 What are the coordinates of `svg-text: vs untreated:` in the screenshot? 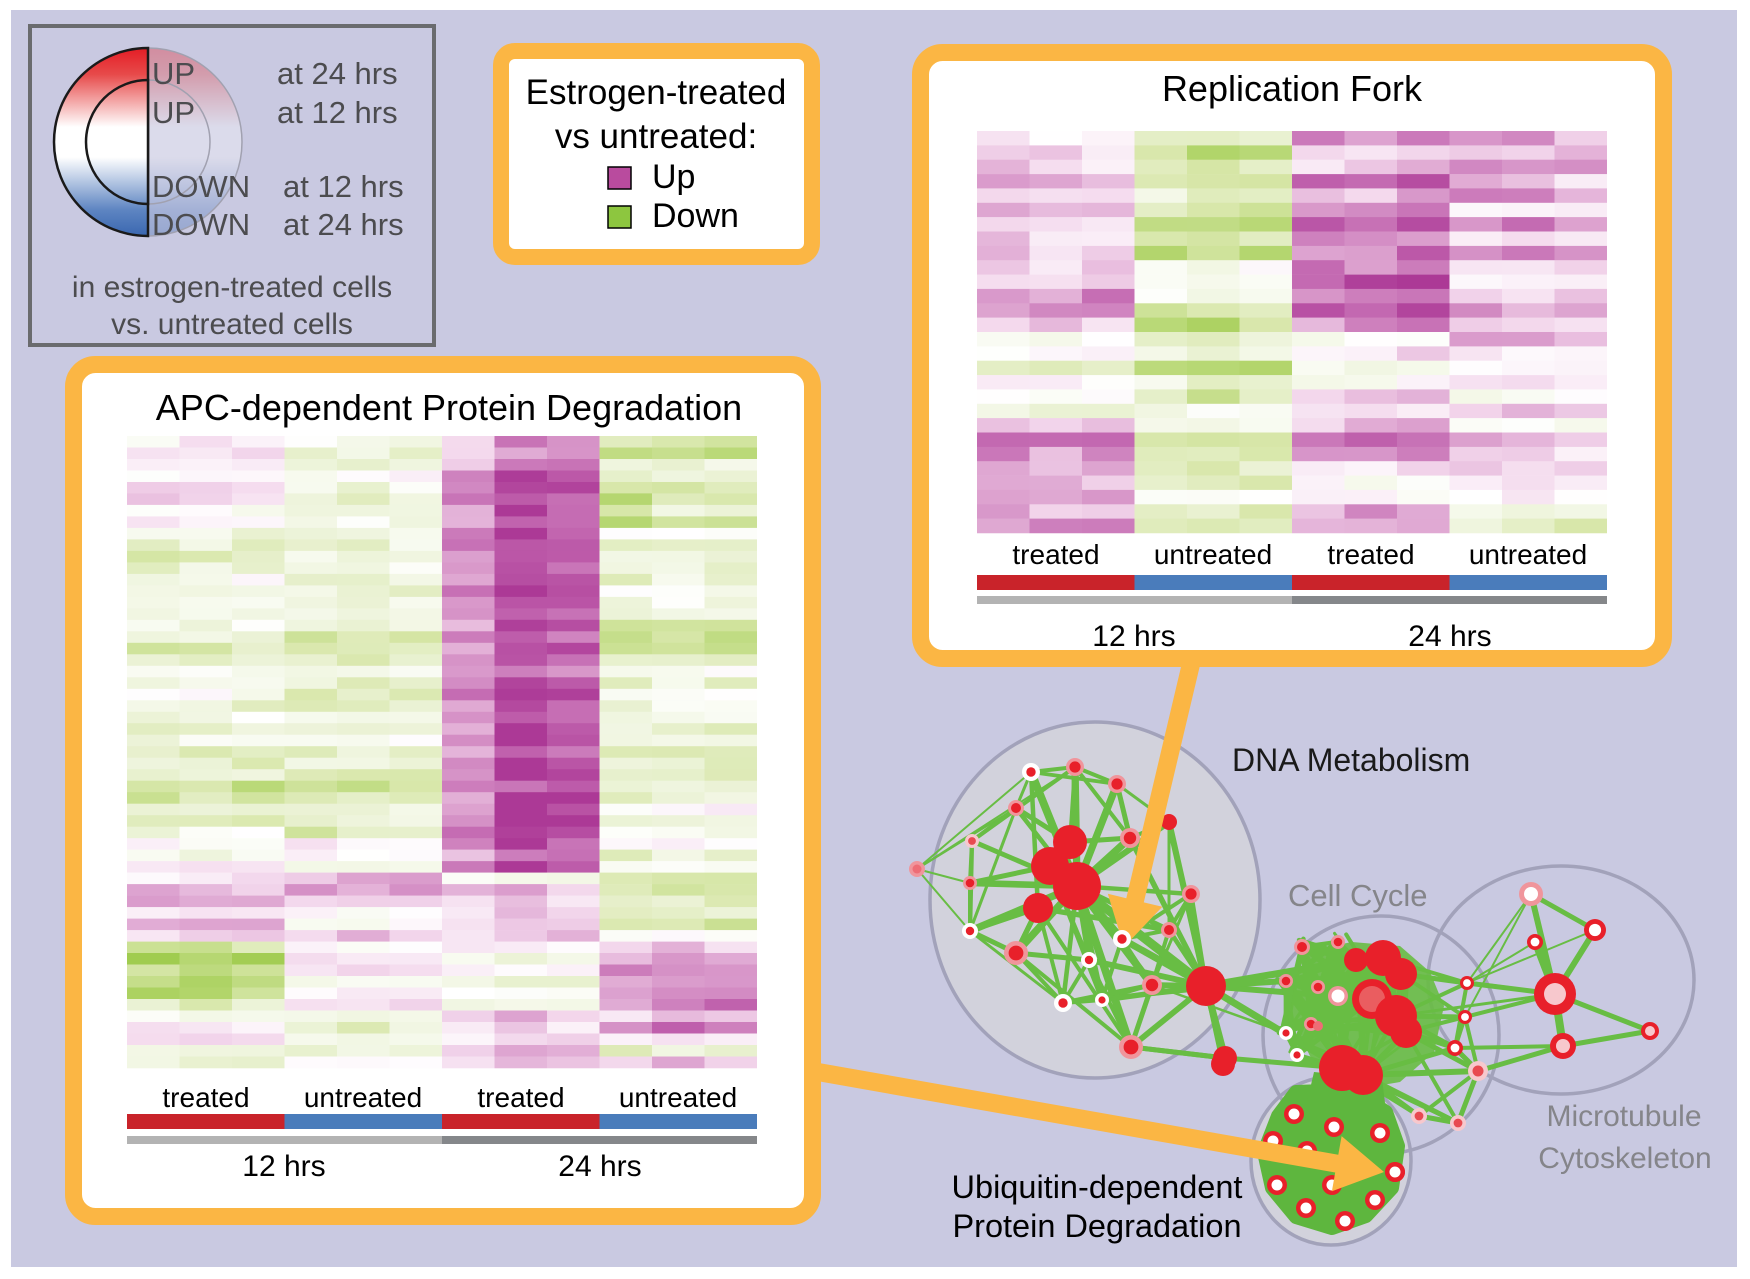 It's located at (656, 136).